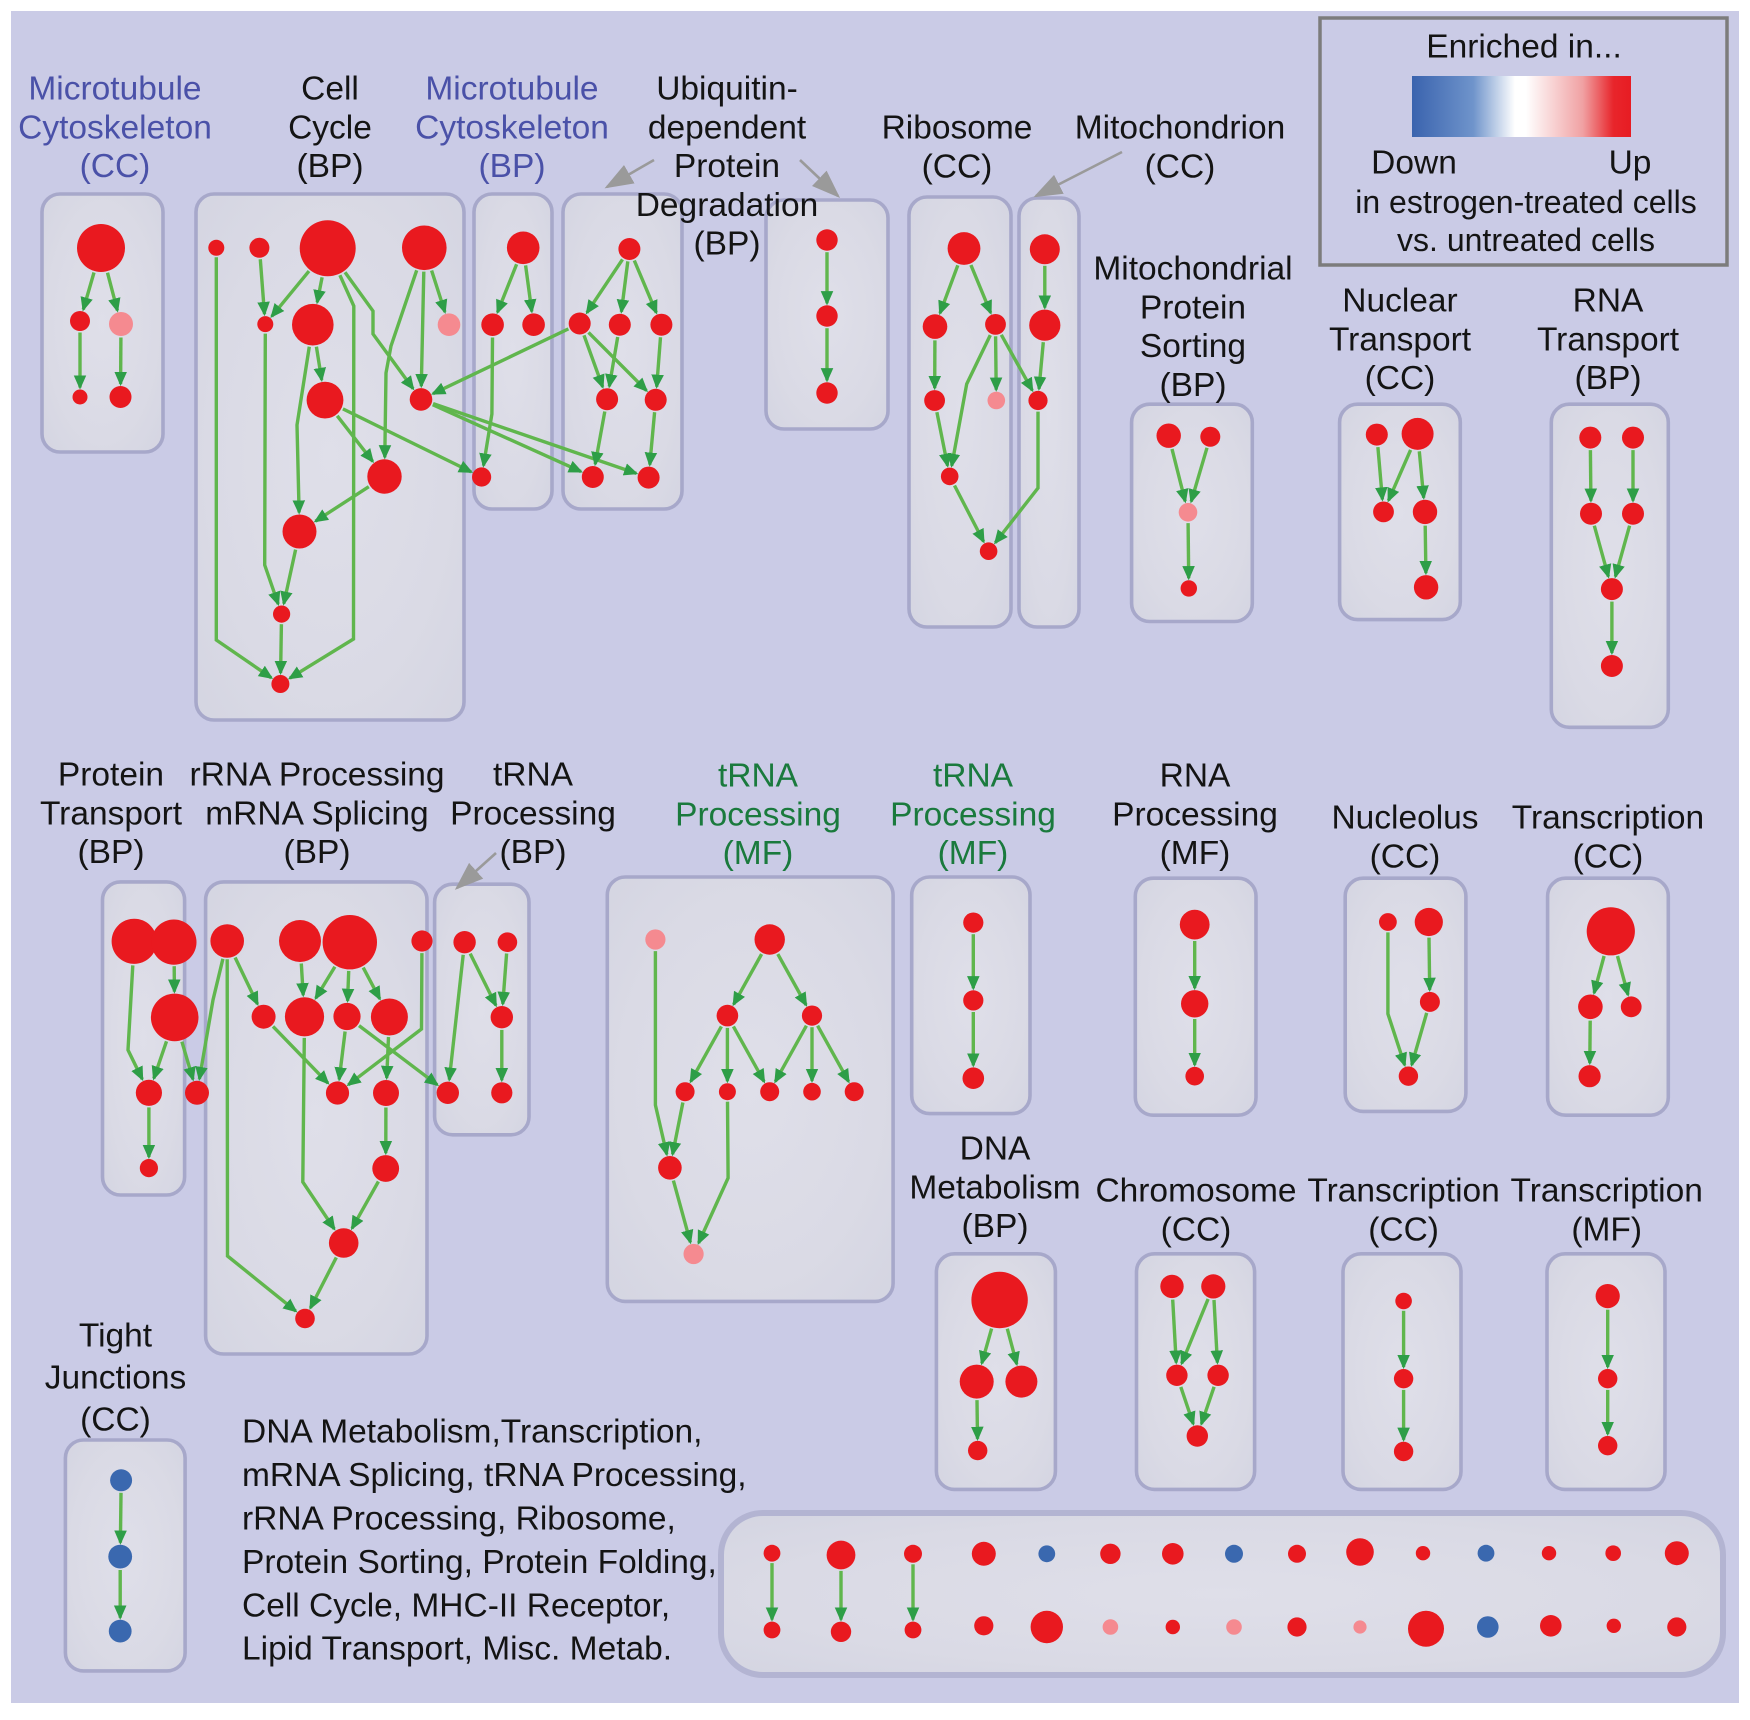 The width and height of the screenshot is (1750, 1720). I want to click on svg-text:Transcription(MF): Transcription (MF), so click(1607, 1211).